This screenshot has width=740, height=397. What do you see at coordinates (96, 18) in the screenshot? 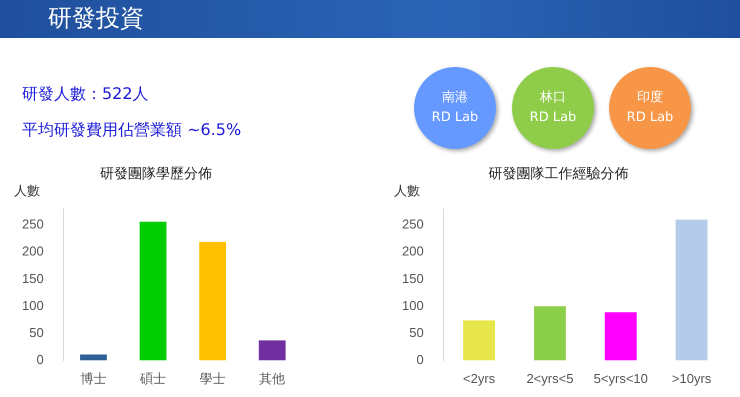
I see `text: 研發投資` at bounding box center [96, 18].